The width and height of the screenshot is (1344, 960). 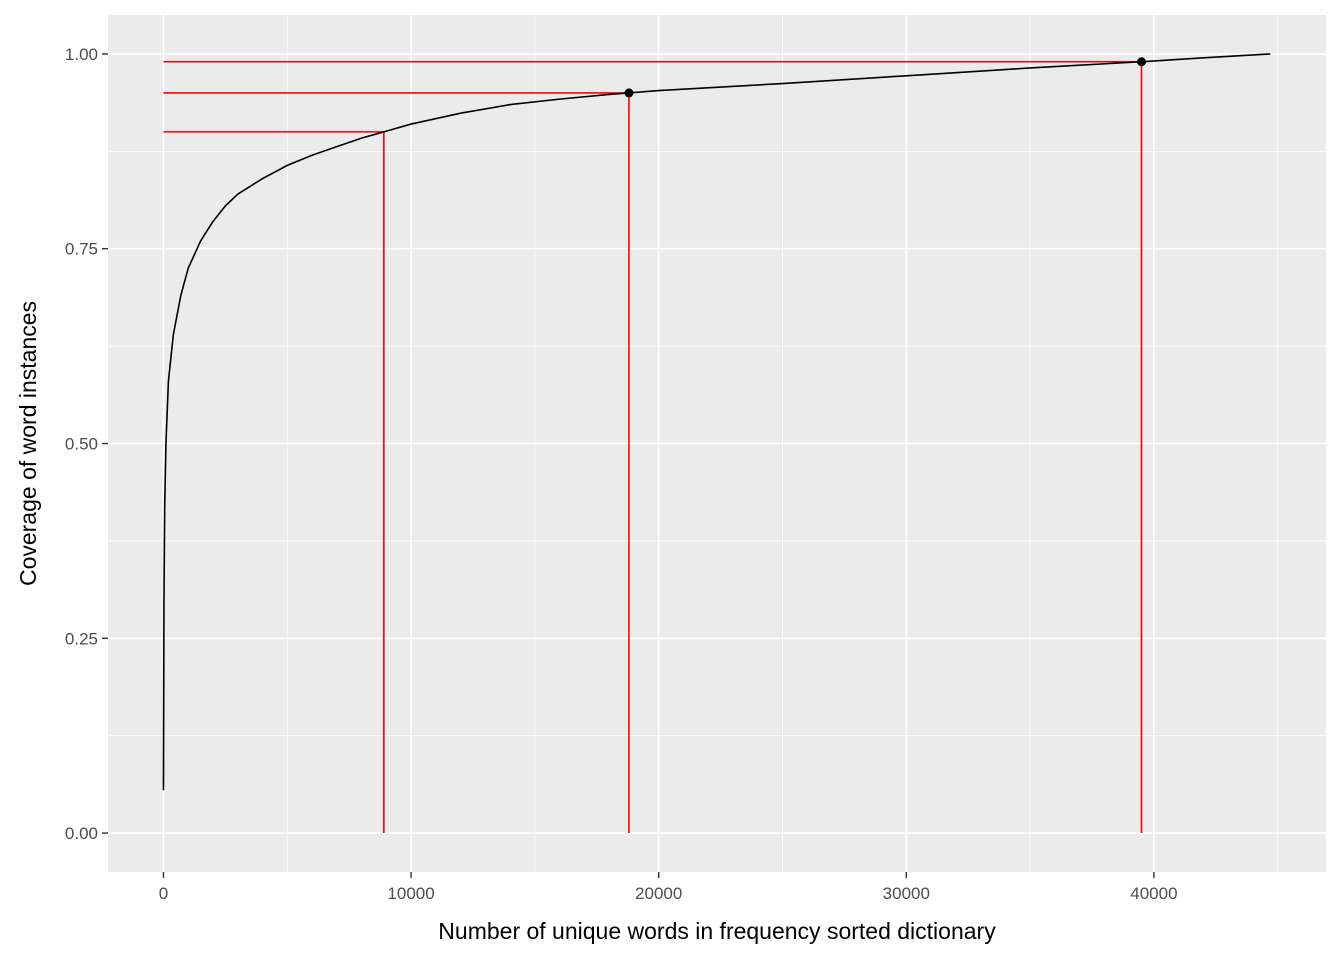 I want to click on y-tick-label: 1.00, so click(x=81, y=54).